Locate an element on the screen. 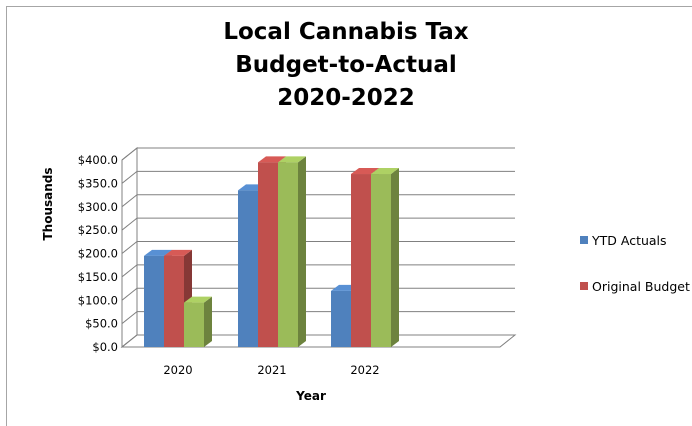 The height and width of the screenshot is (426, 692). y-tick-label: $50.0 is located at coordinates (101, 324).